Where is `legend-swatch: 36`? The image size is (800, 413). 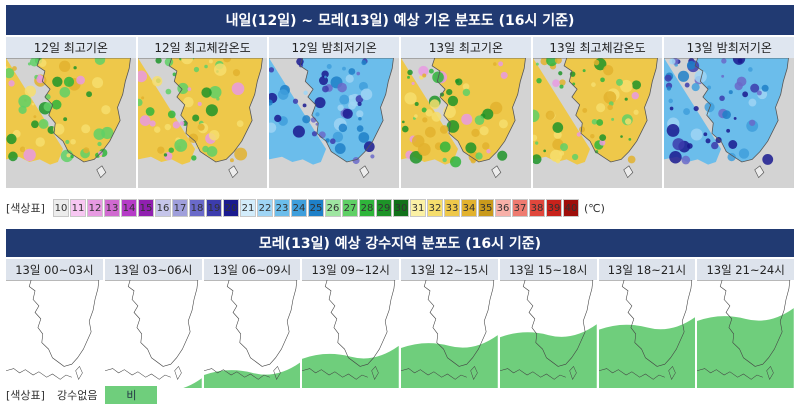 legend-swatch: 36 is located at coordinates (502, 208).